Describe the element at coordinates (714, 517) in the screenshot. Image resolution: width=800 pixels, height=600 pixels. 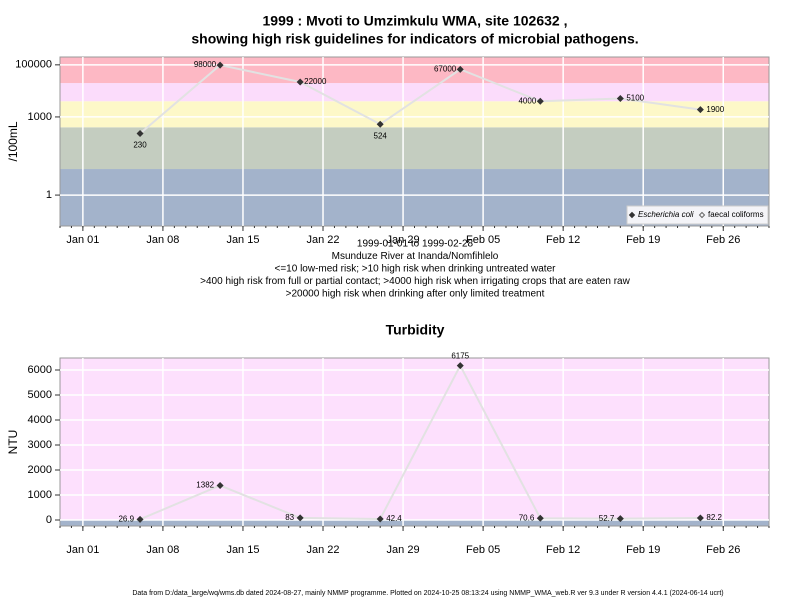
I see `value-label: 82.2` at that location.